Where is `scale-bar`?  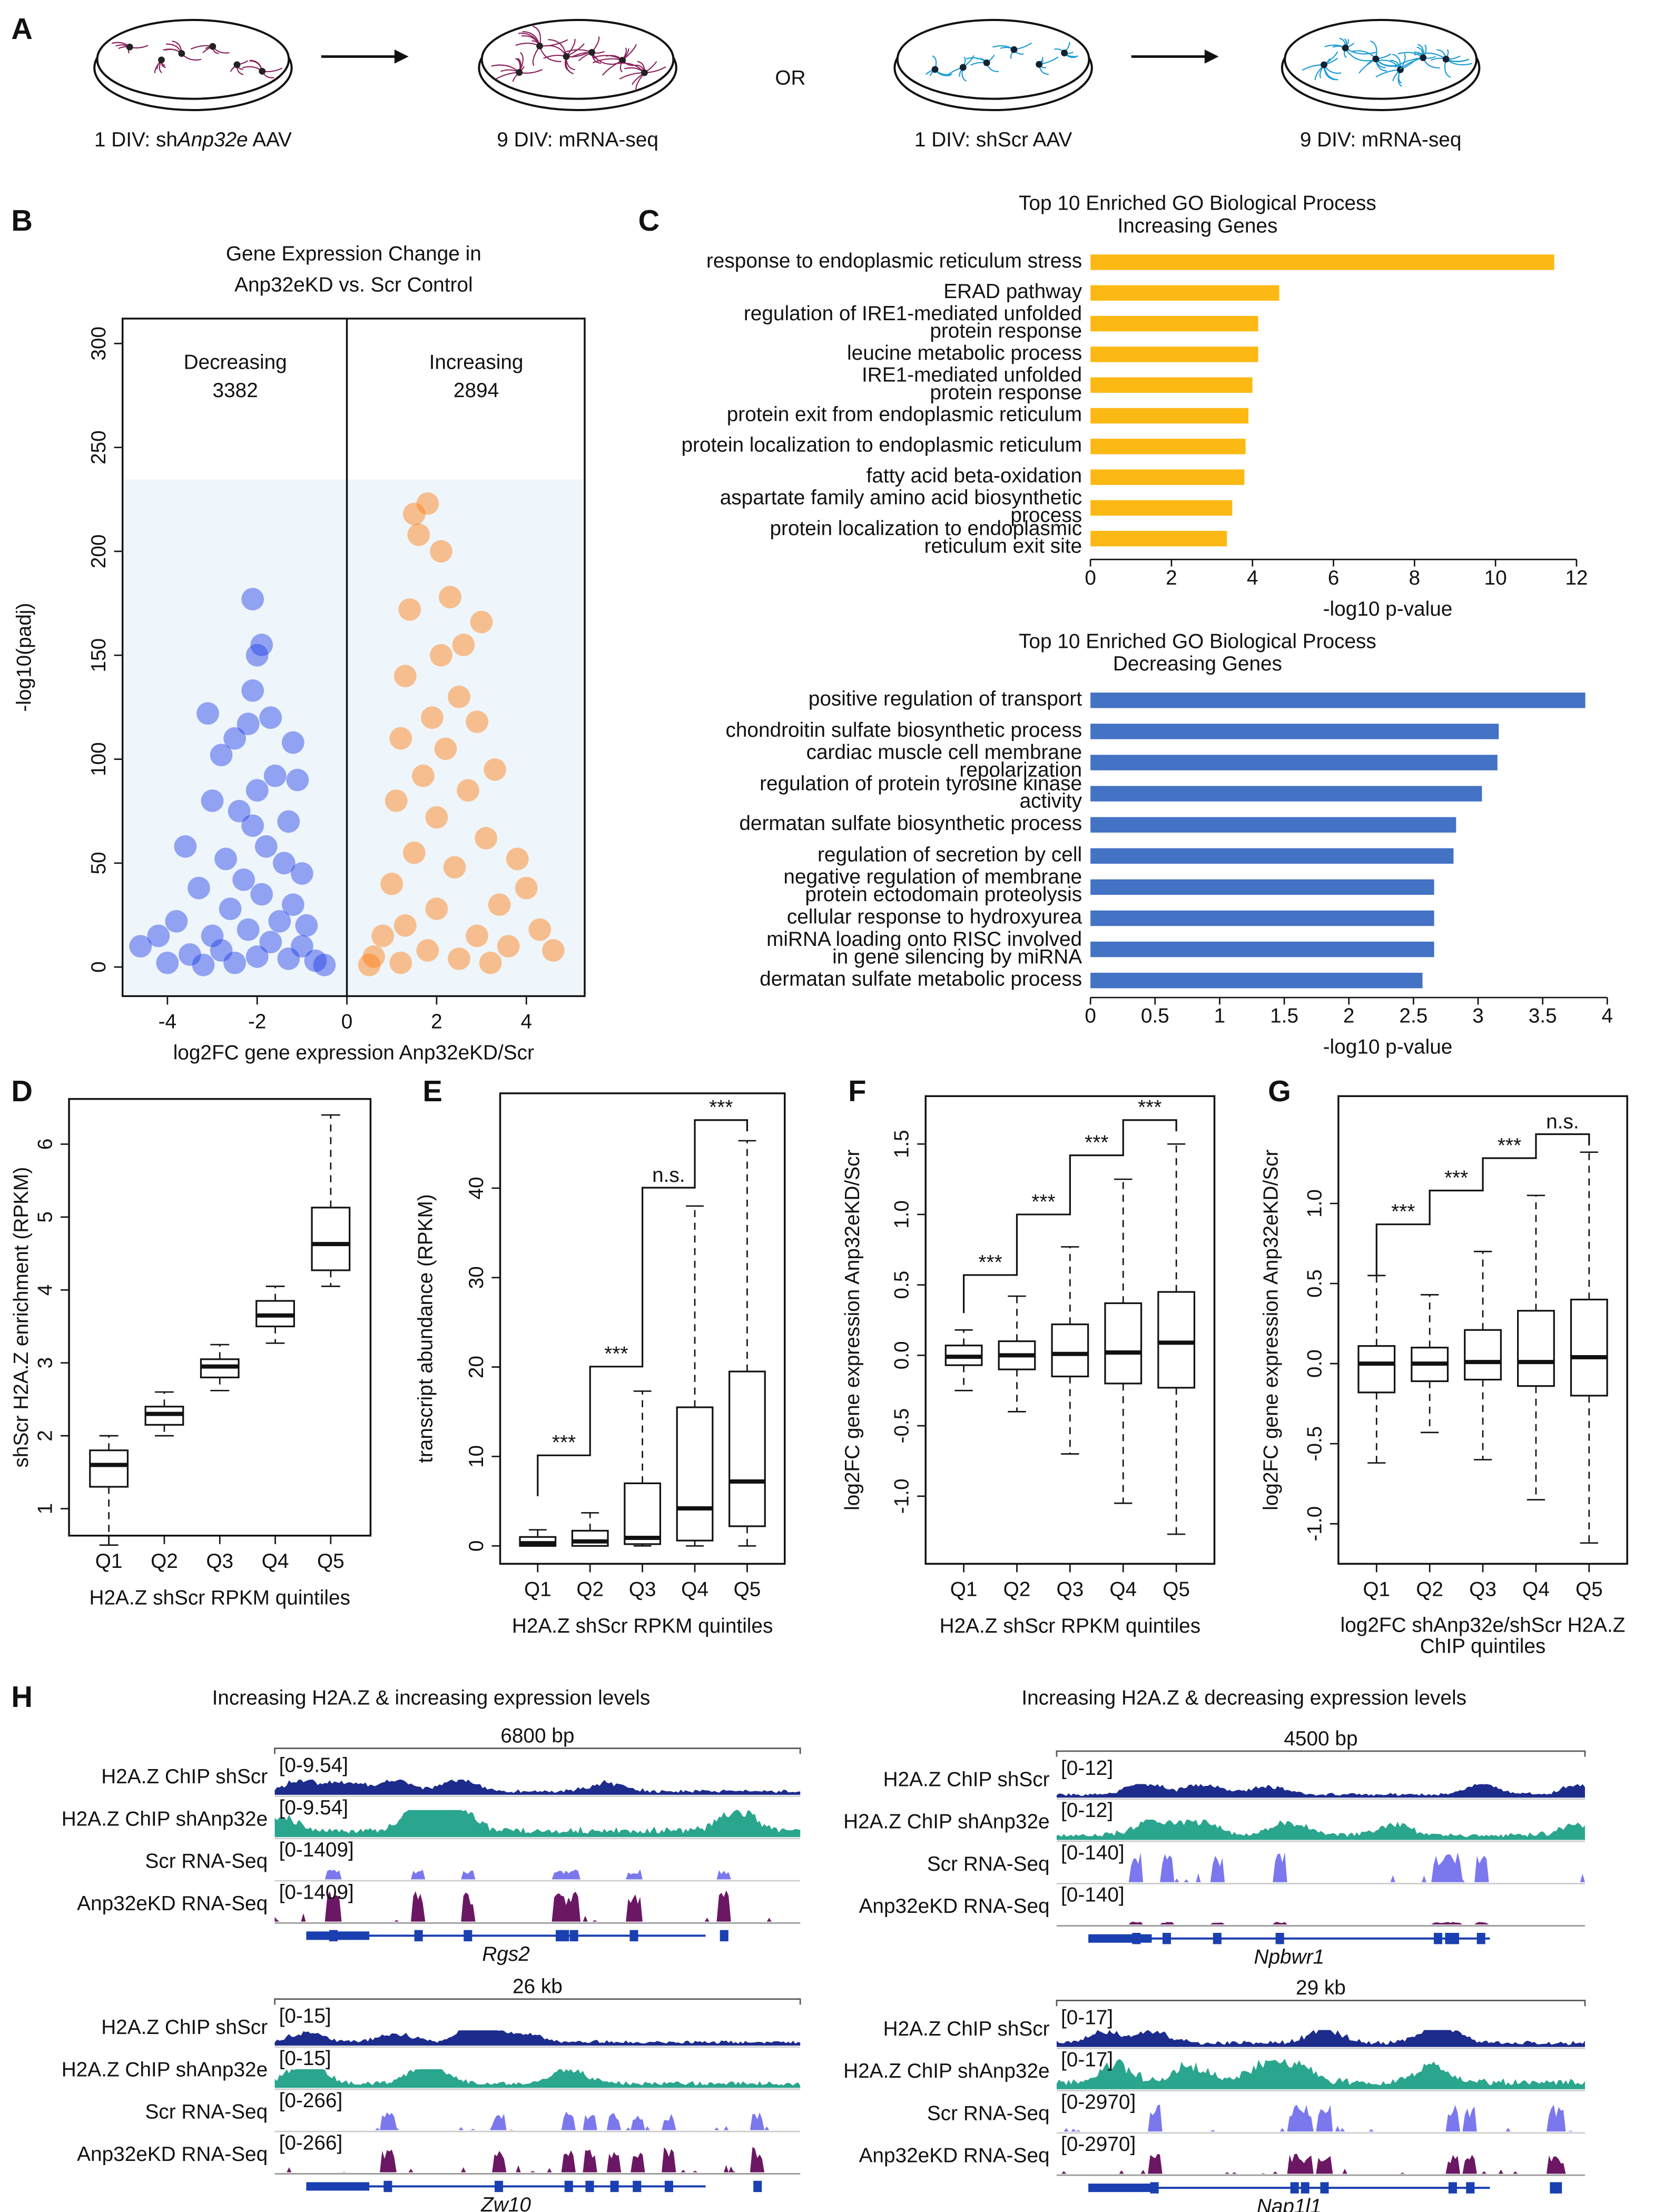 scale-bar is located at coordinates (537, 1750).